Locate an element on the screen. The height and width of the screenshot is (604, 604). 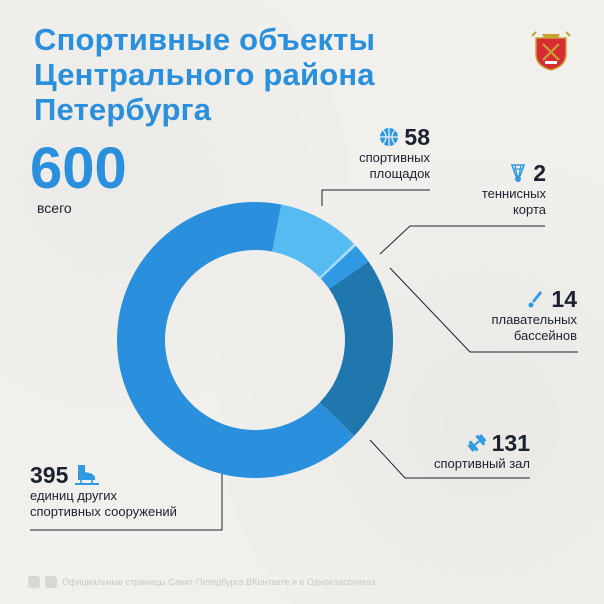
leader-tennis is located at coordinates (462, 240).